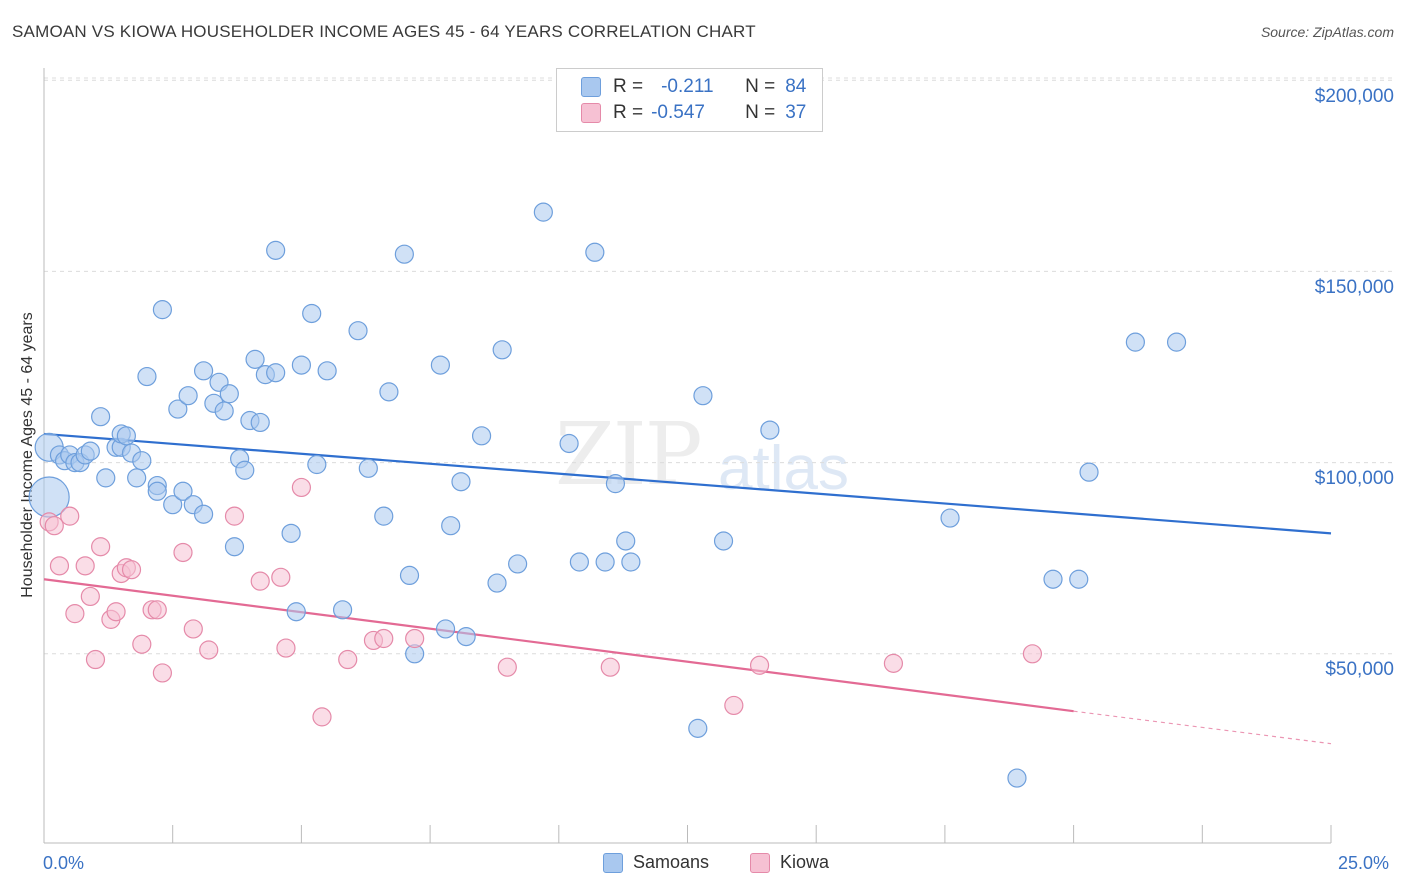 This screenshot has width=1406, height=892. I want to click on samoan-trend-line, so click(687, 483).